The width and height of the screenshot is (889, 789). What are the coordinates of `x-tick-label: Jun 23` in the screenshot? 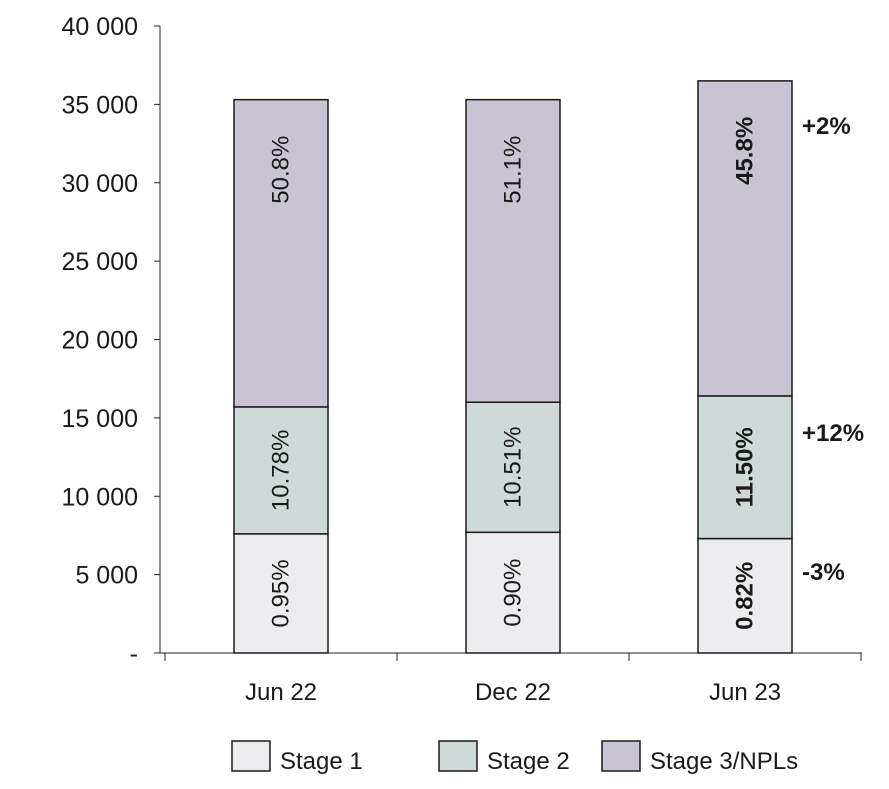 It's located at (745, 692).